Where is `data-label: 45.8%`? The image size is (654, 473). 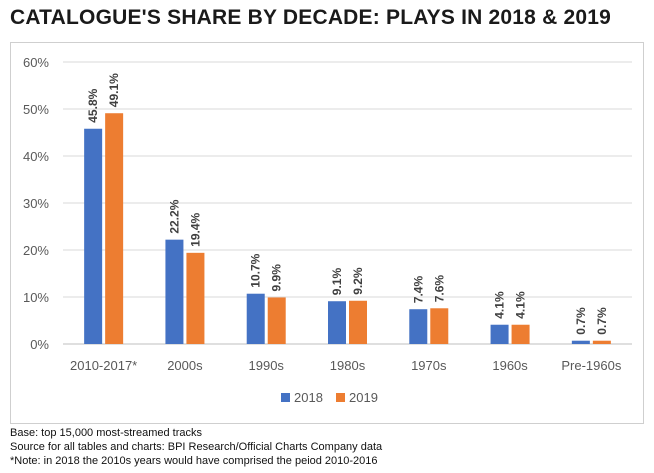
data-label: 45.8% is located at coordinates (93, 105).